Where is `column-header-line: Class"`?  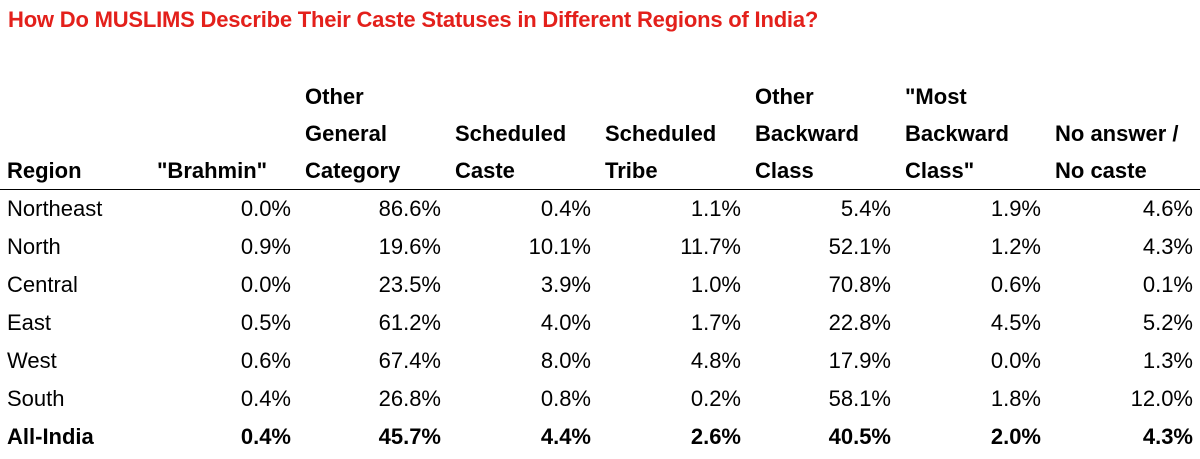
column-header-line: Class" is located at coordinates (940, 170).